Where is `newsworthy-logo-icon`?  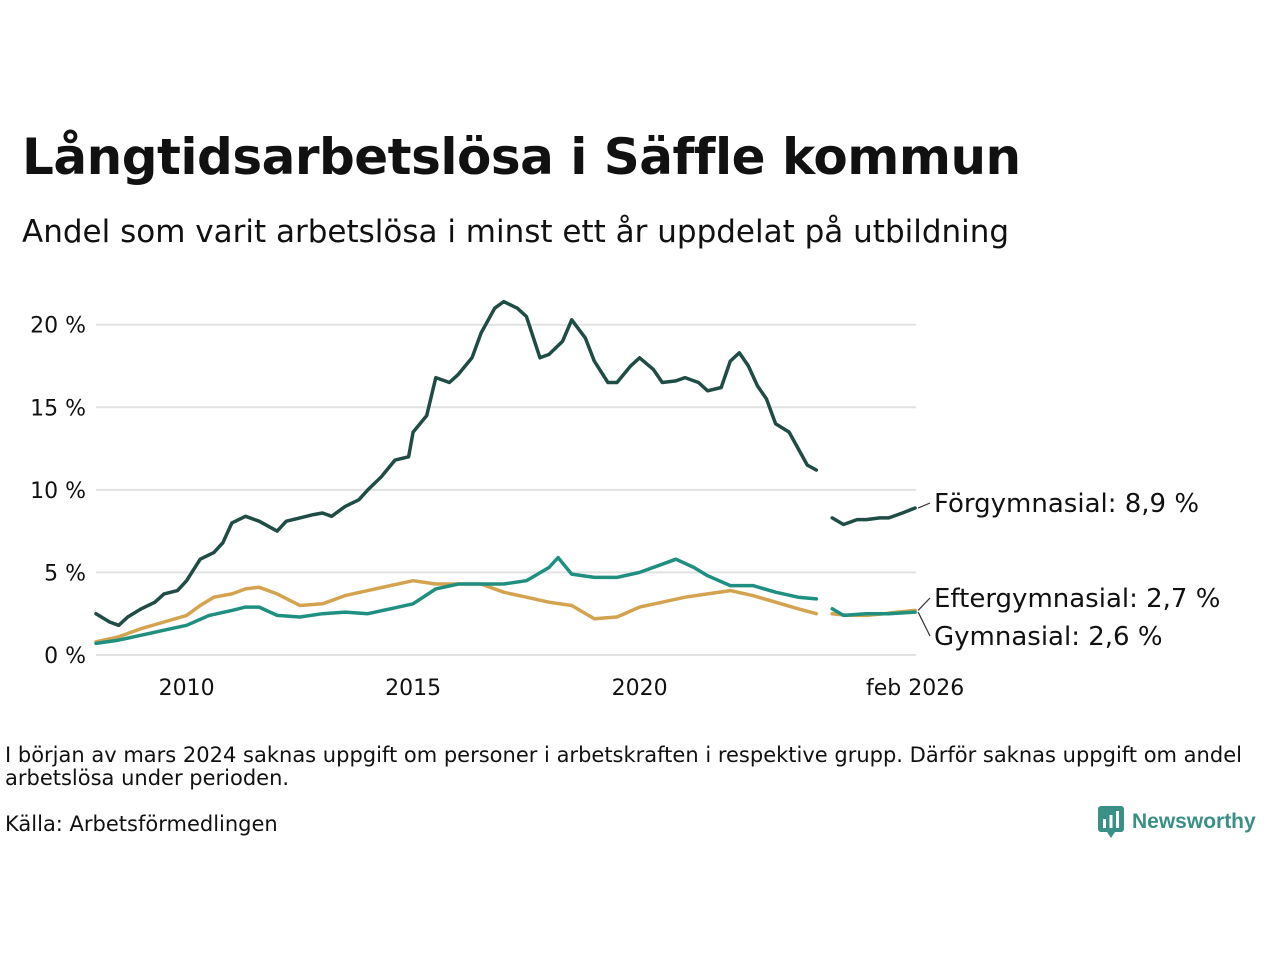
newsworthy-logo-icon is located at coordinates (1111, 822).